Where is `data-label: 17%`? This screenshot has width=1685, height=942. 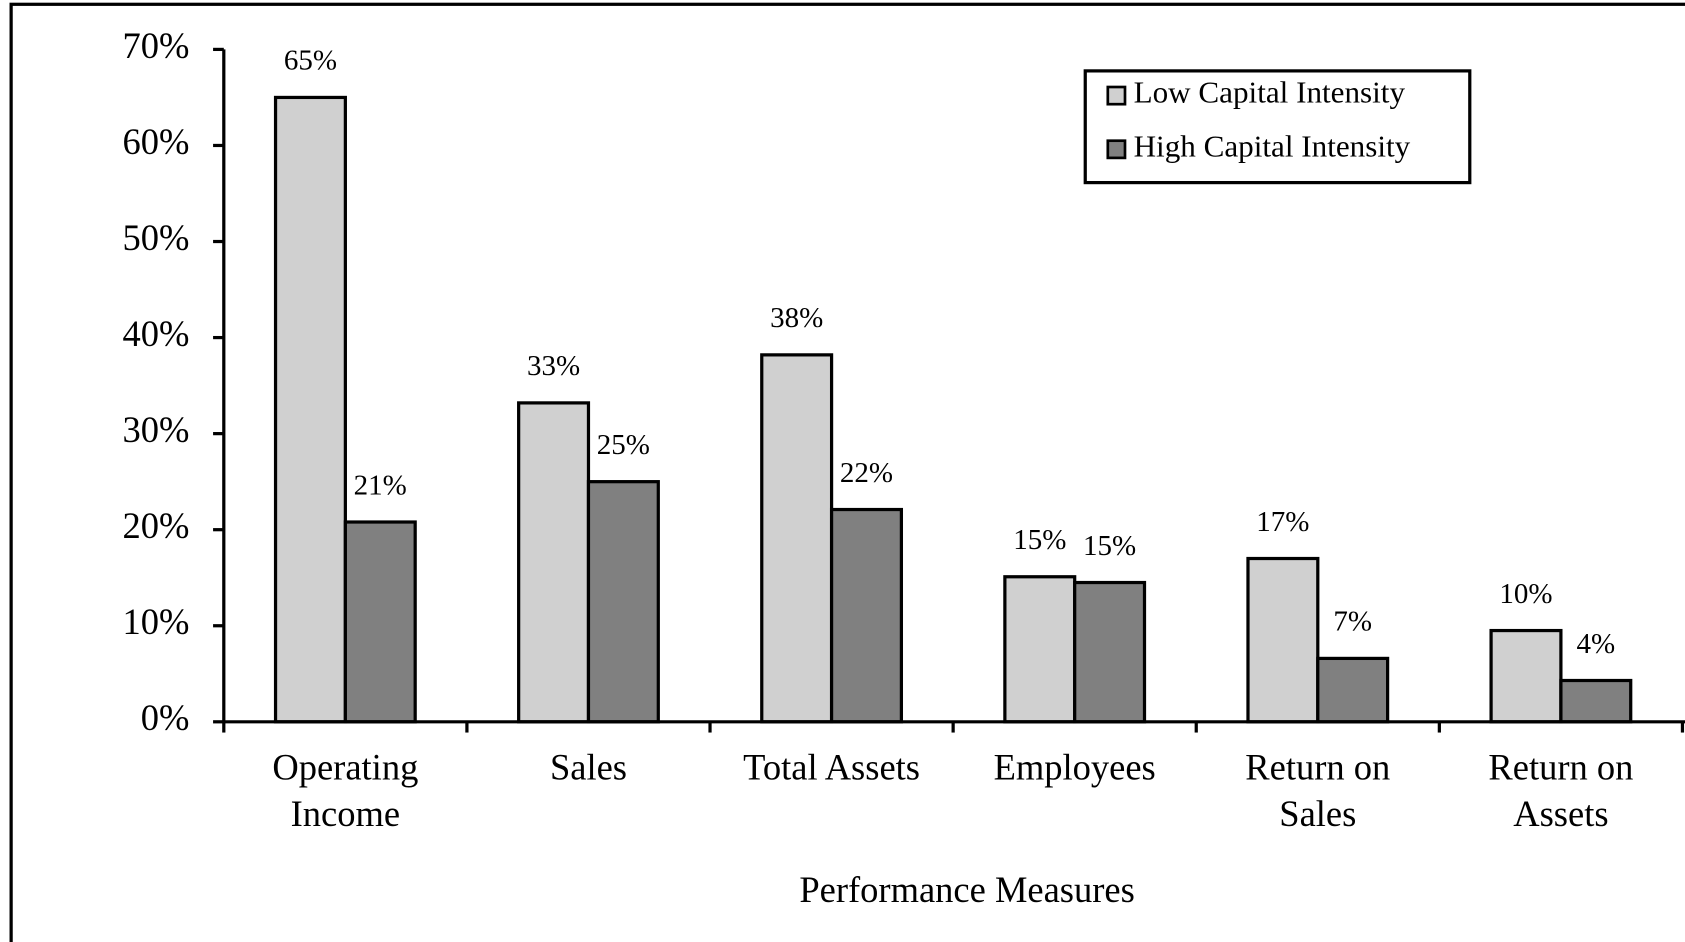 data-label: 17% is located at coordinates (1282, 522).